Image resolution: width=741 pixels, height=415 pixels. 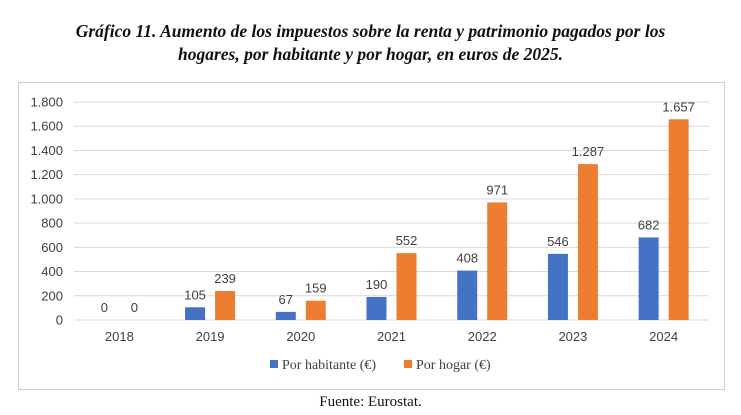 I want to click on y-tick-label: 1.800, so click(x=46, y=102).